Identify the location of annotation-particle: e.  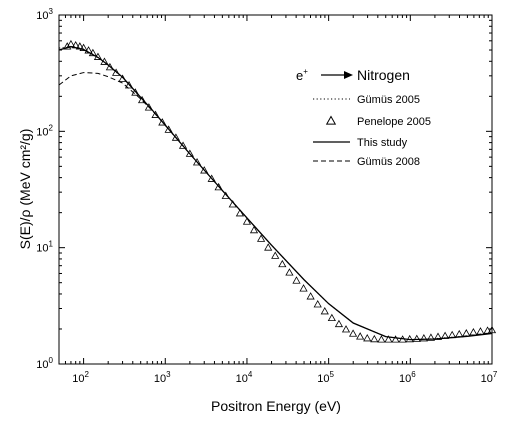
(299, 75).